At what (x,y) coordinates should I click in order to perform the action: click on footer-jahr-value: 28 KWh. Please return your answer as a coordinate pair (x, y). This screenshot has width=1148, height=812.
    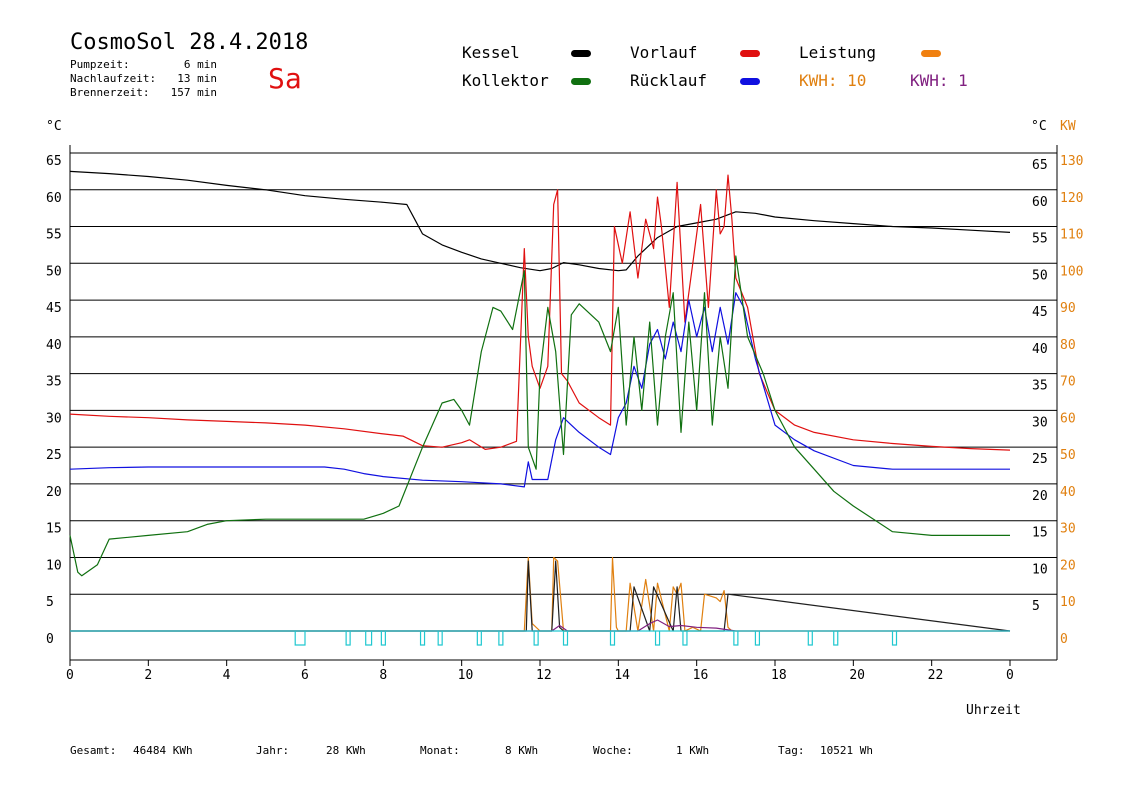
    Looking at the image, I should click on (346, 750).